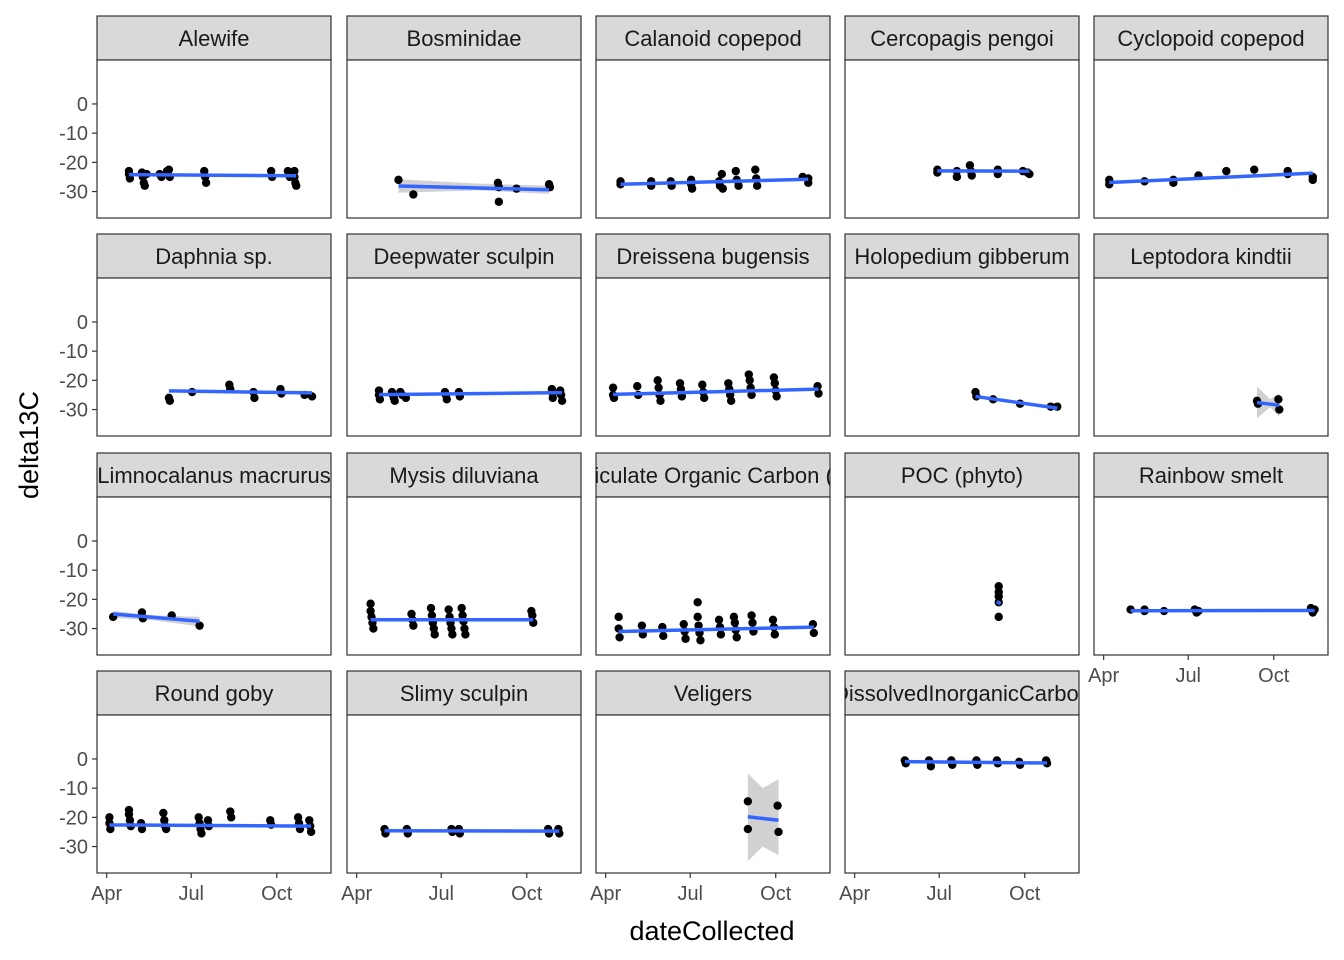 This screenshot has height=960, width=1344. I want to click on facet-panel: Calanoid copepod, so click(713, 117).